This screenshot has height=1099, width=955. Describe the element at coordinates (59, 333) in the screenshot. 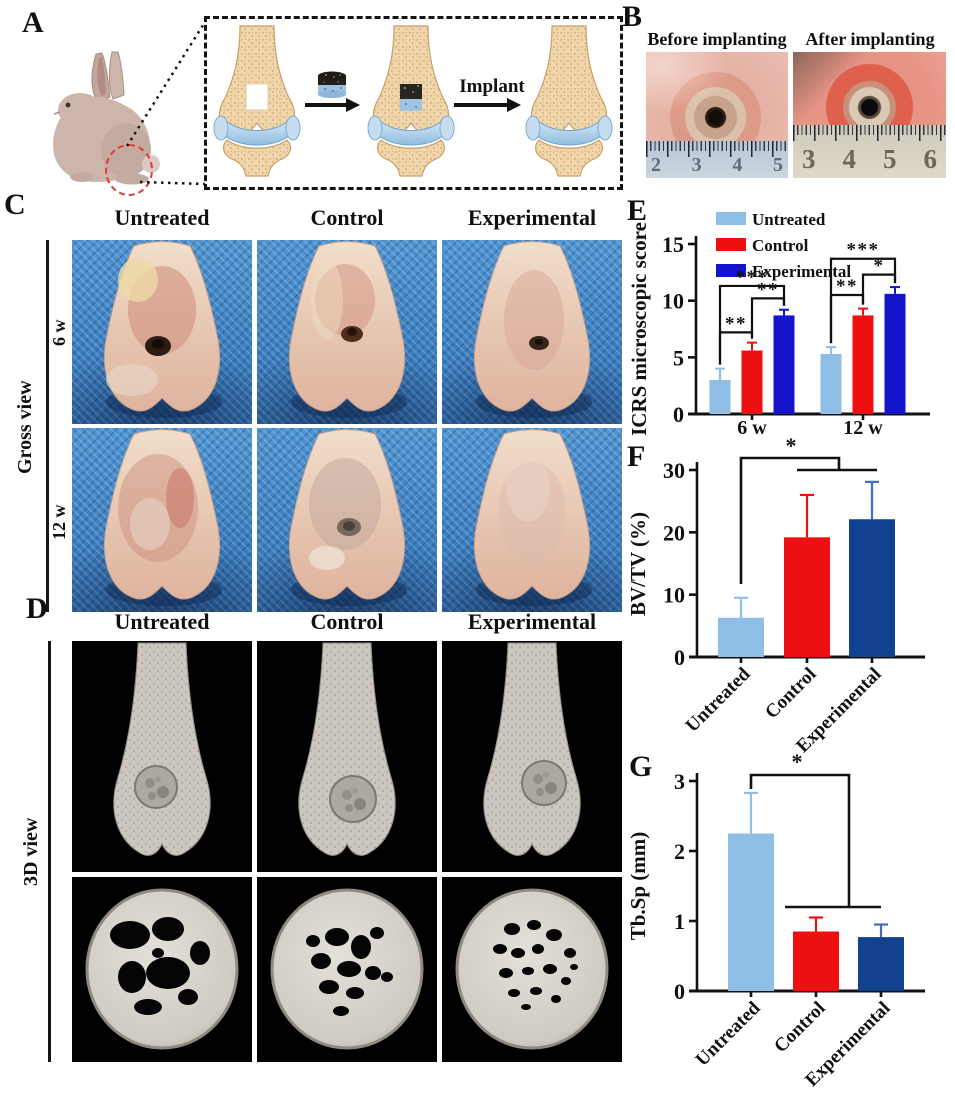

I see `row-label-6w: 6 w` at that location.